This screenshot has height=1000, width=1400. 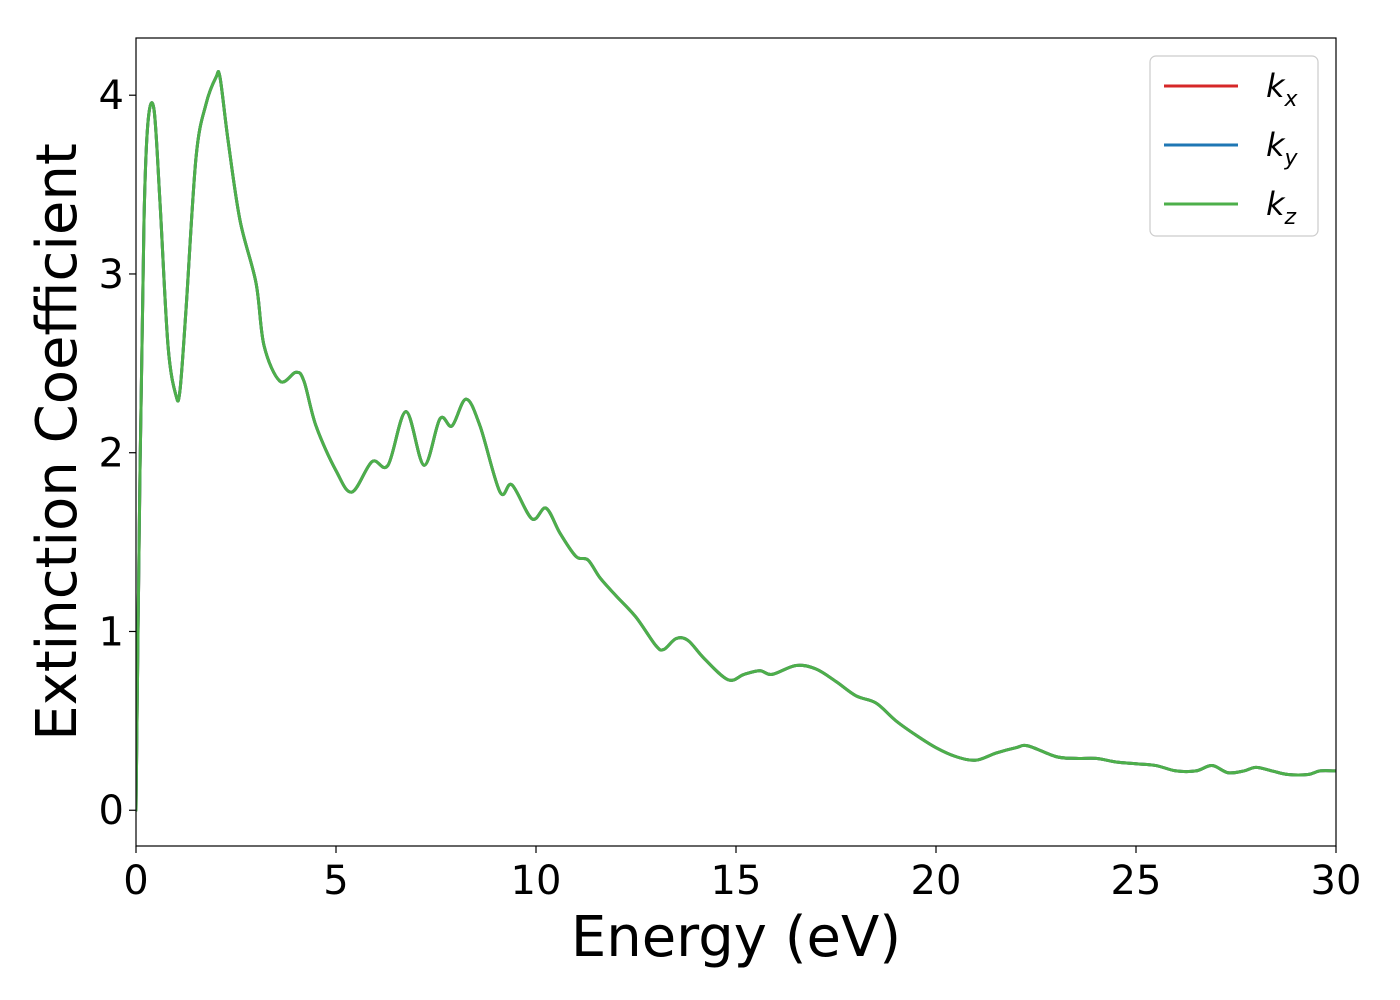 I want to click on y-axis-title: Extinction Coefficient, so click(x=57, y=442).